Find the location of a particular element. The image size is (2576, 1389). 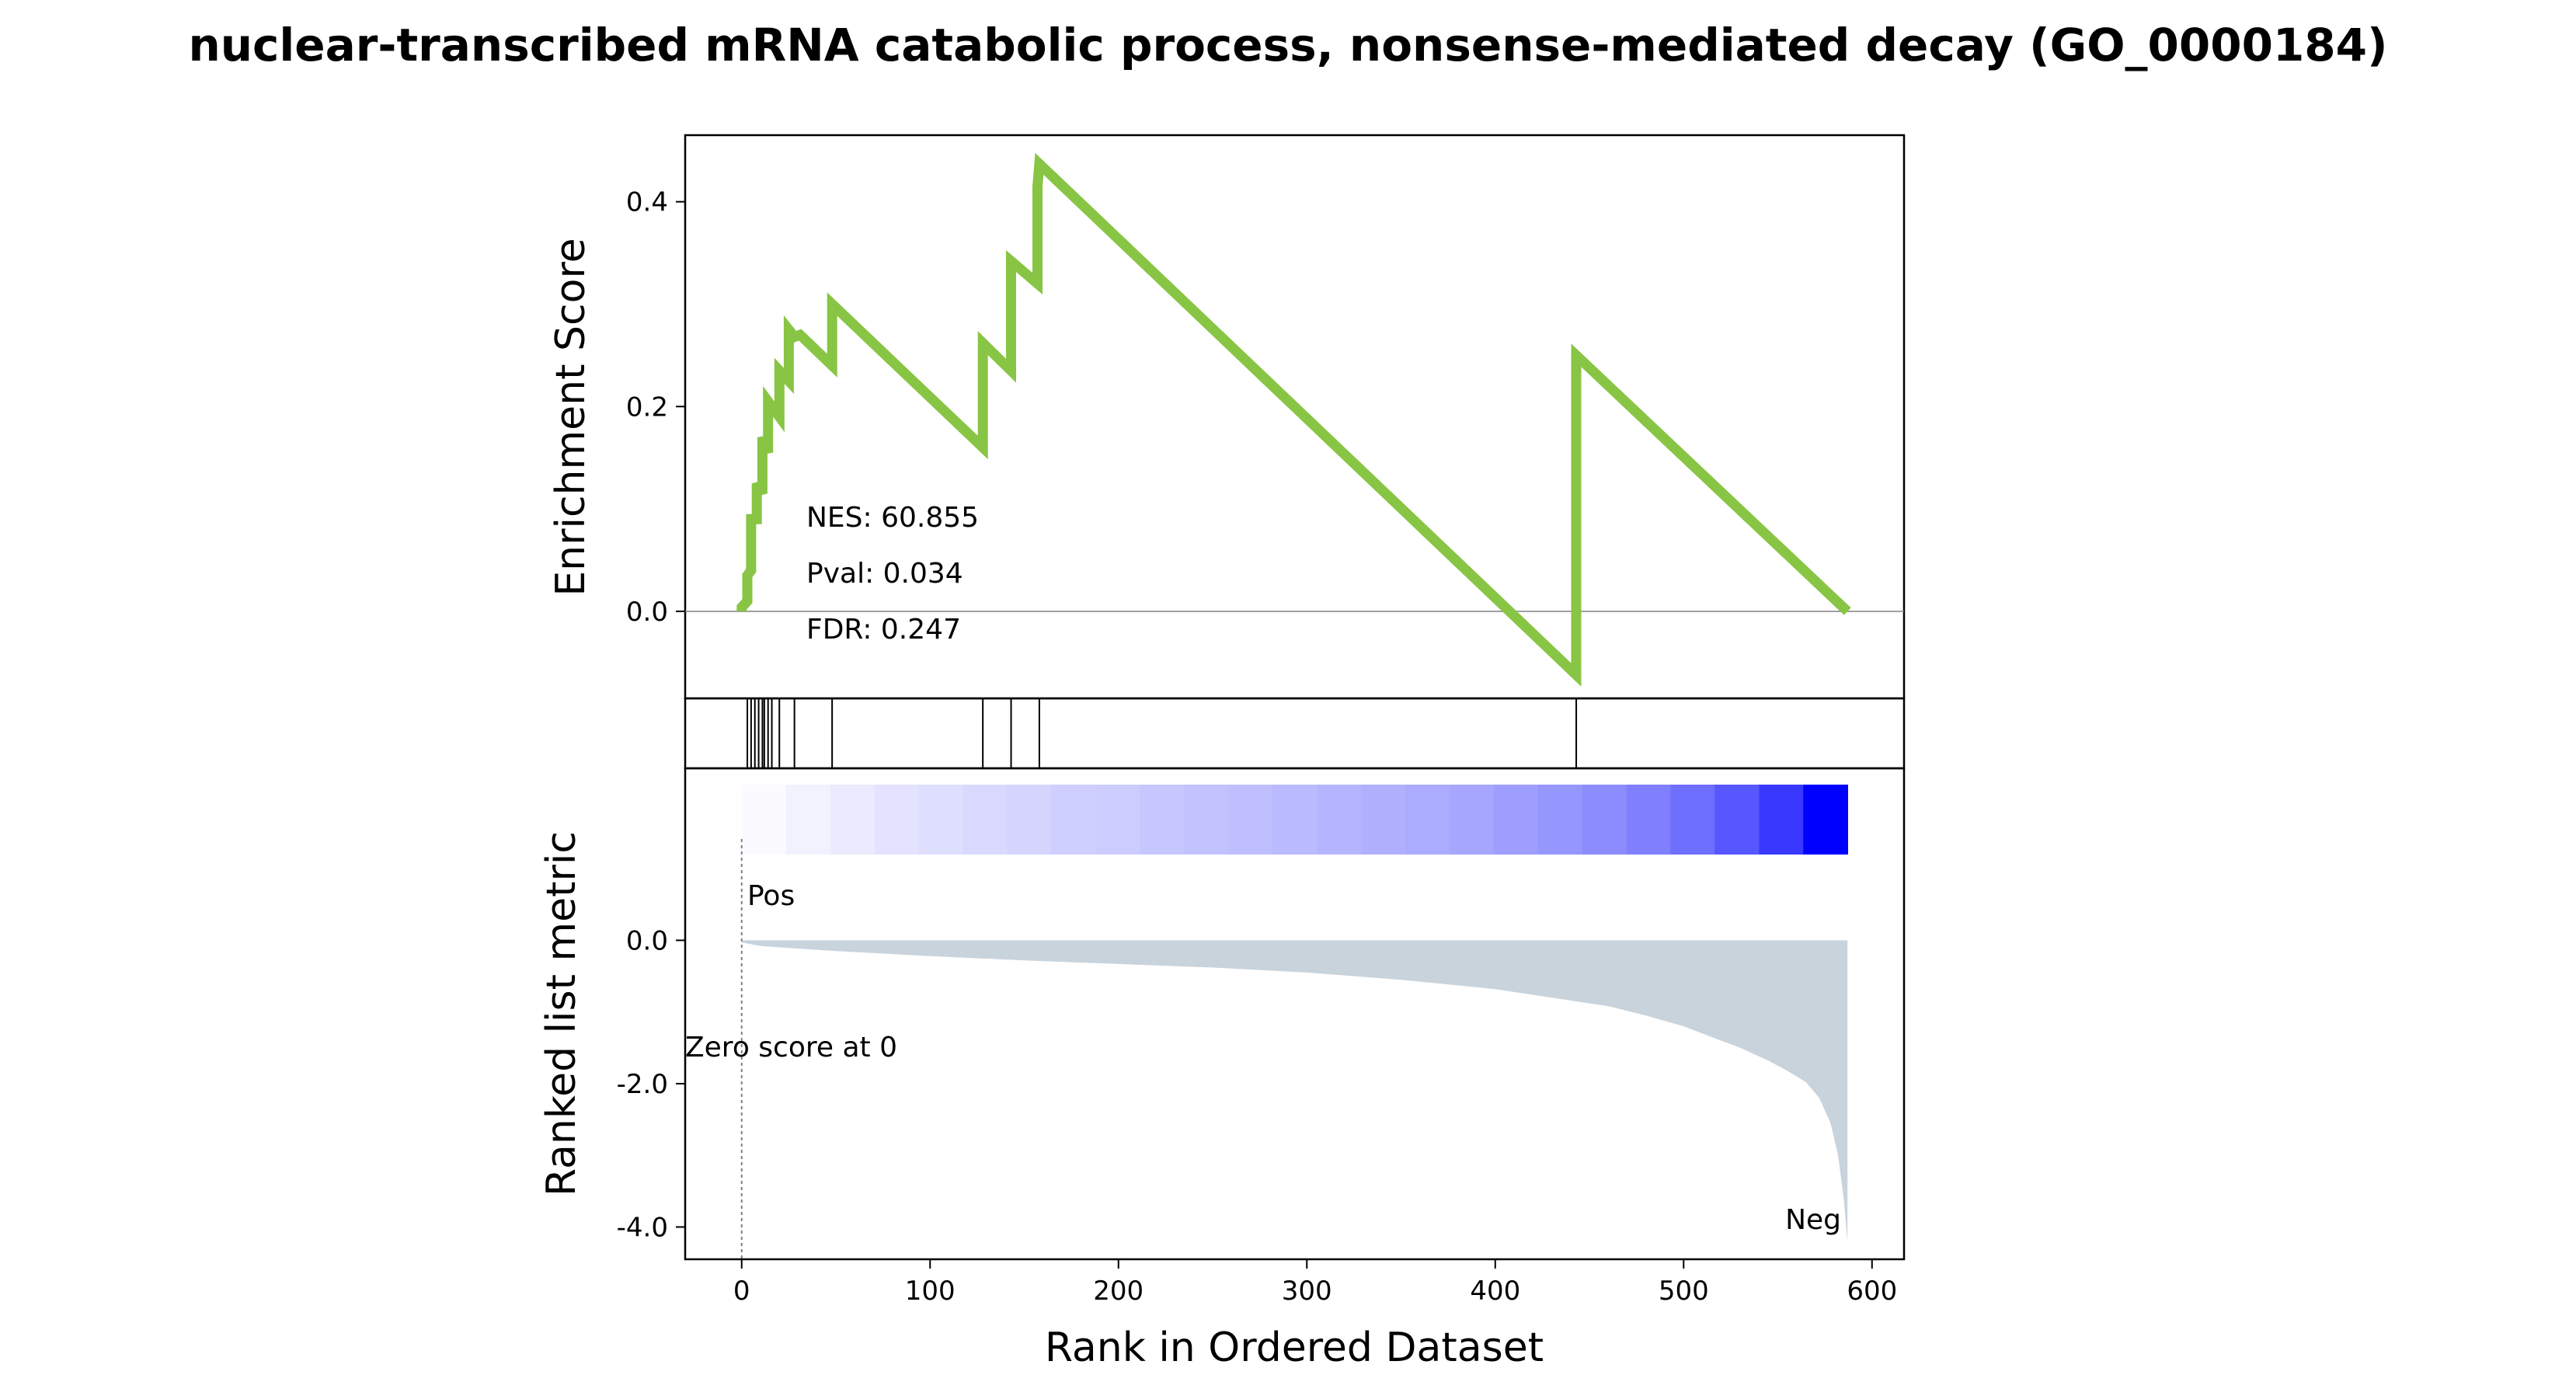

hit-markers is located at coordinates (1162, 733).